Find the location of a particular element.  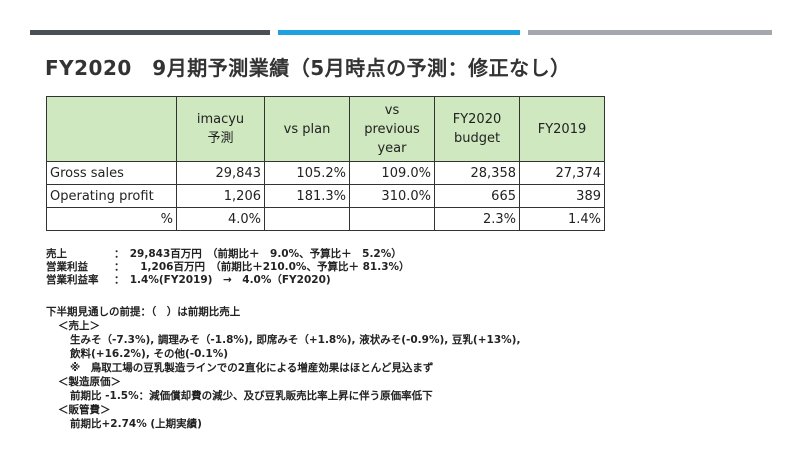

table-cell: 1,206 is located at coordinates (220, 196).